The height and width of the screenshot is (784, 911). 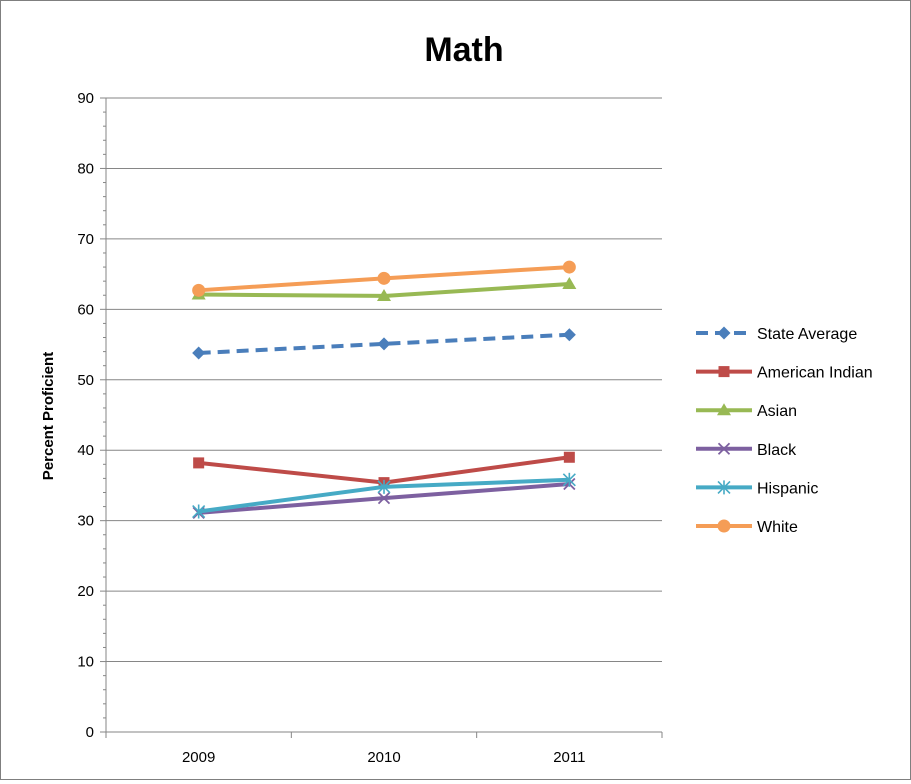 What do you see at coordinates (85, 309) in the screenshot?
I see `y-tick-label: 60` at bounding box center [85, 309].